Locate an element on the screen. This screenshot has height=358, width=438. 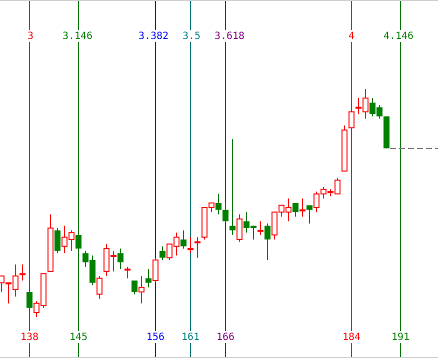
x-tick-label: 138 is located at coordinates (29, 337).